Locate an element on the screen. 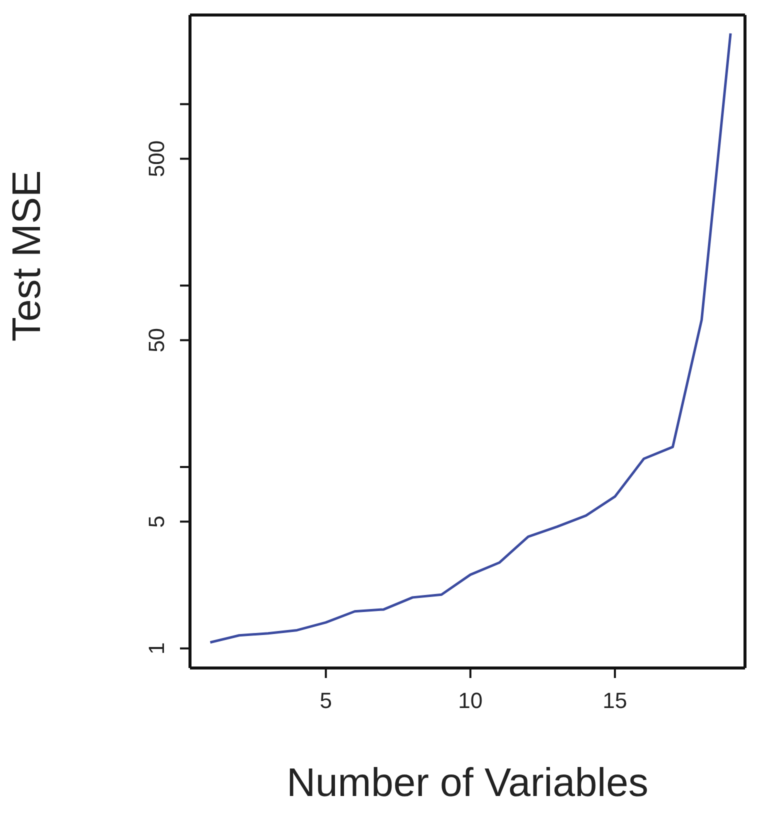  y-tick-label: 5 is located at coordinates (156, 521).